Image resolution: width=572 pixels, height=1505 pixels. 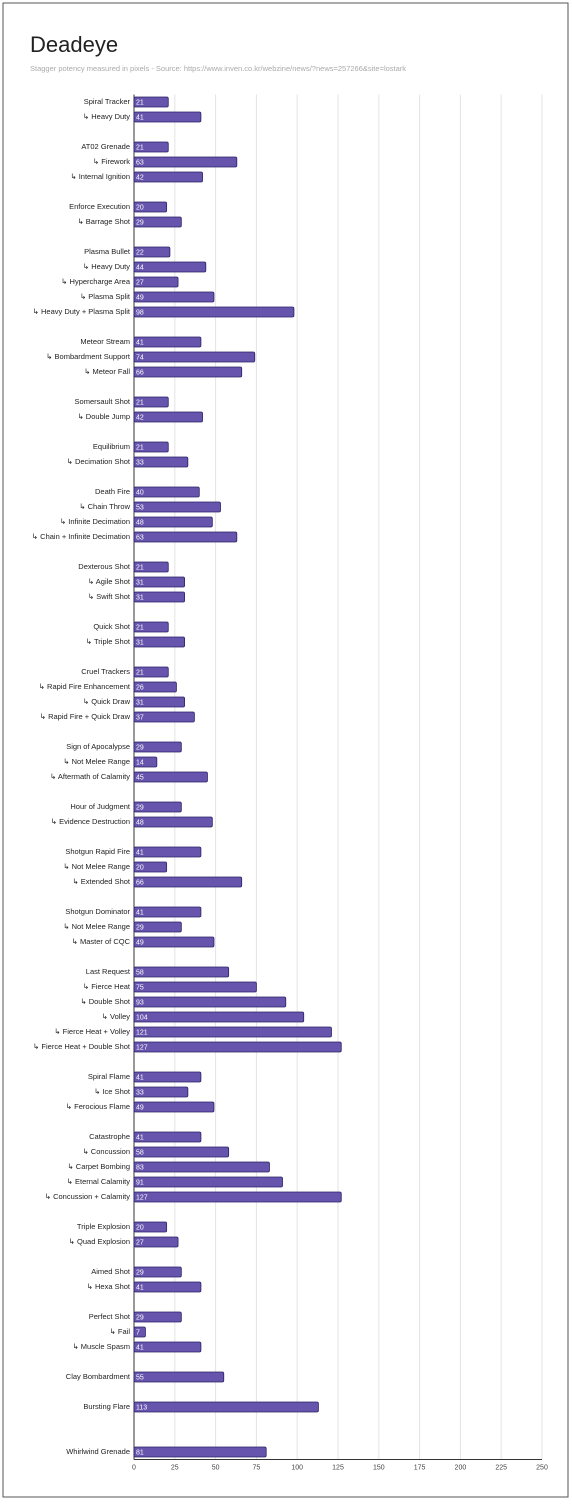 What do you see at coordinates (85, 686) in the screenshot?
I see `y-tick-label: ↳ Rapid Fire Enhancement` at bounding box center [85, 686].